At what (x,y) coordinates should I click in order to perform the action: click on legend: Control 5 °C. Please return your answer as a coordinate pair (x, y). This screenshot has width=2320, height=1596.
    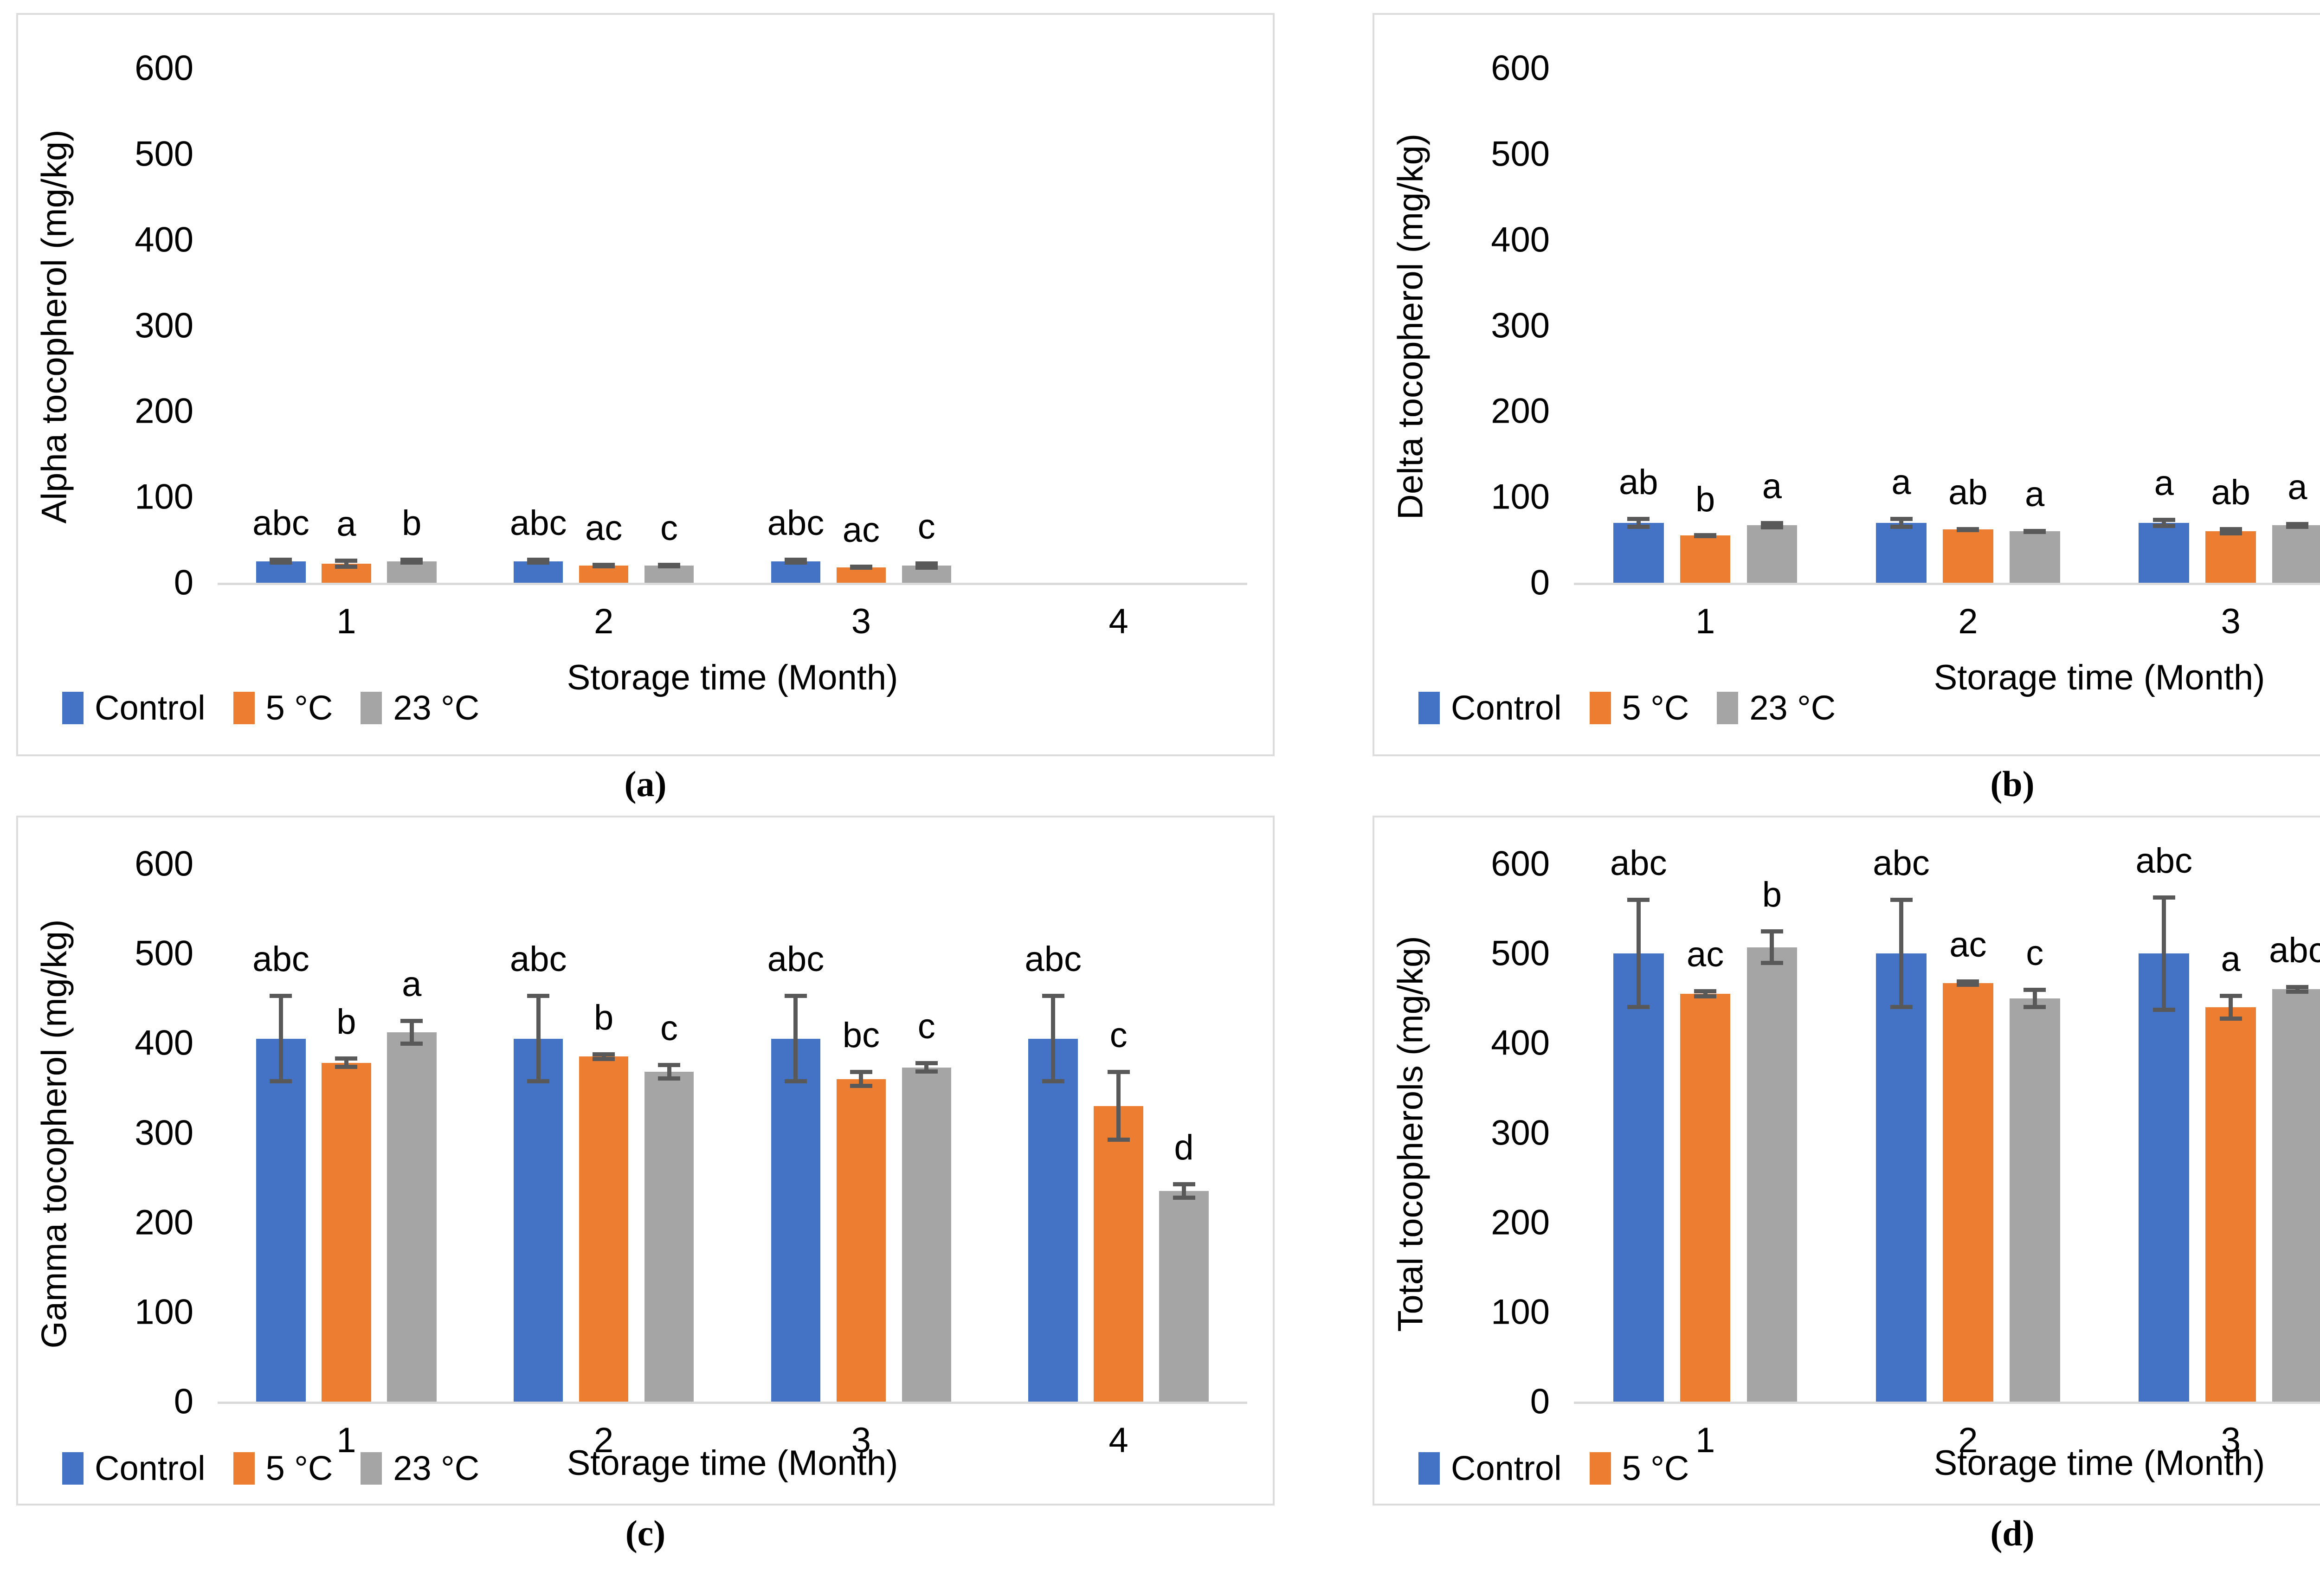
    Looking at the image, I should click on (1554, 1468).